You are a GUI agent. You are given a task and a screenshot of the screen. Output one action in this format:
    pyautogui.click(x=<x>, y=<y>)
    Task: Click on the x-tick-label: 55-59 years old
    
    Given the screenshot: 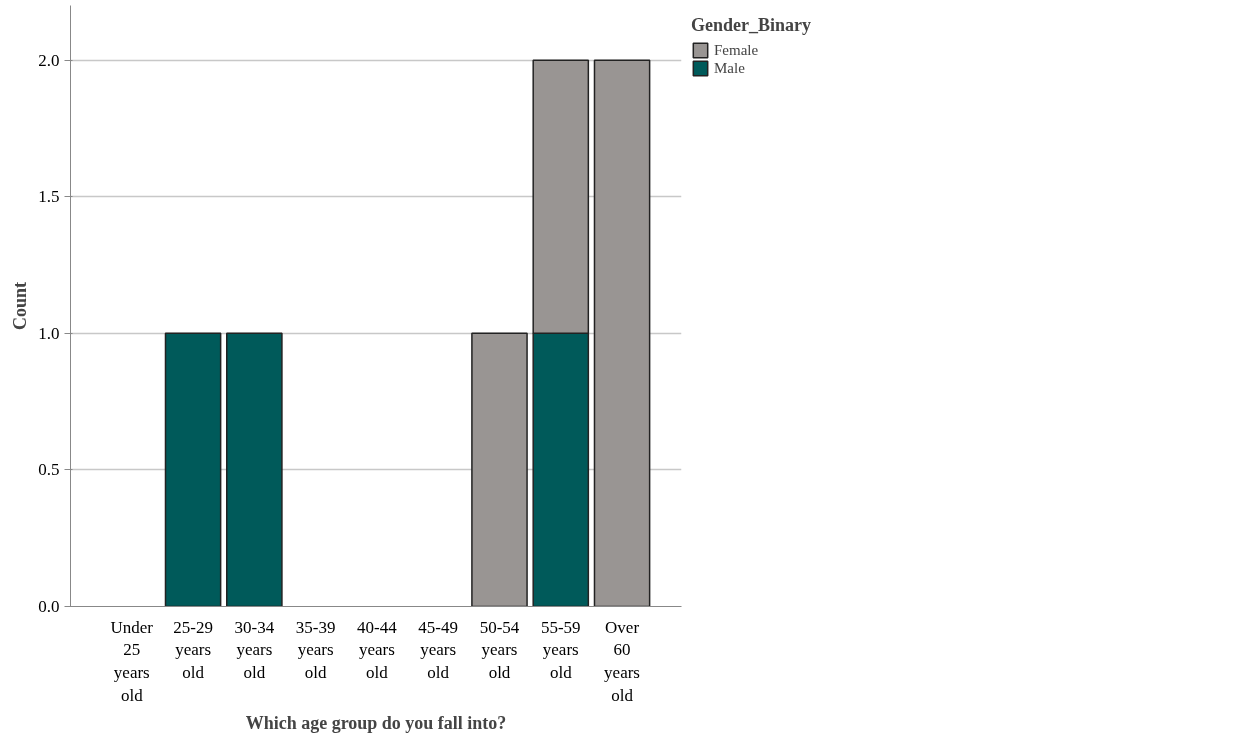 What is the action you would take?
    pyautogui.click(x=560, y=650)
    